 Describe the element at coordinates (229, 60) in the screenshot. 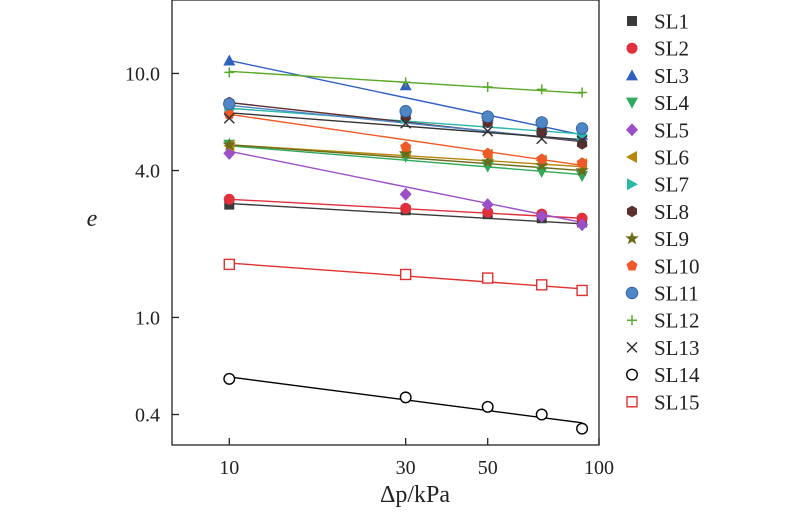

I see `point-sl3` at that location.